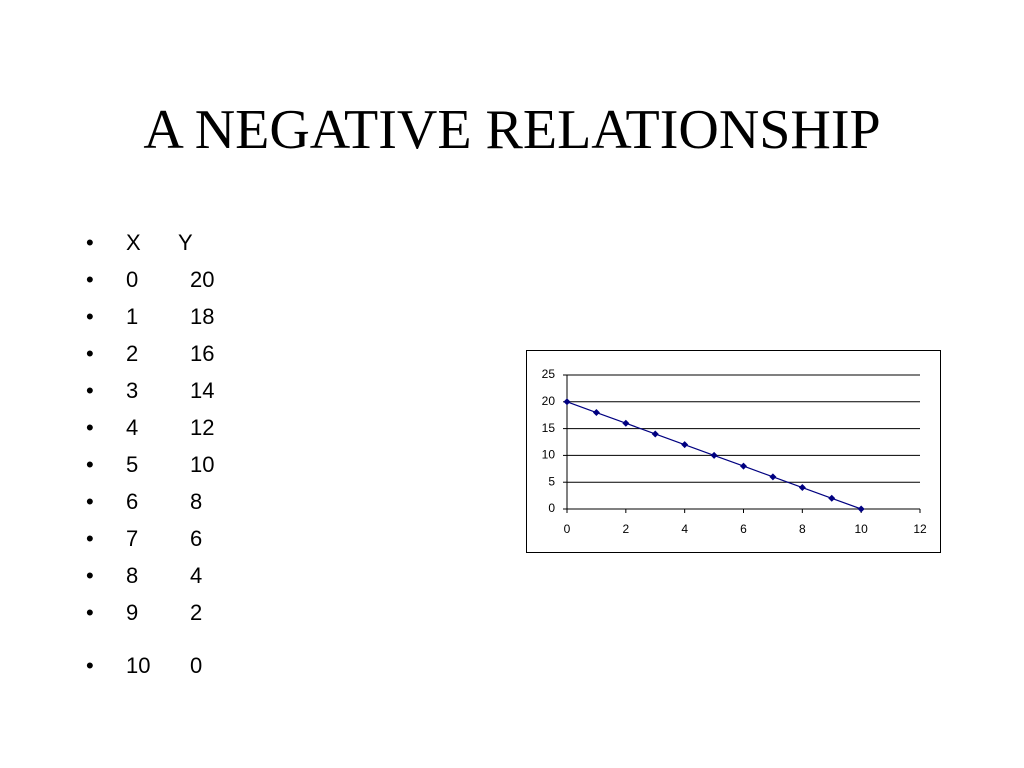 This screenshot has width=1024, height=768. I want to click on y-tick-label: 10, so click(549, 455).